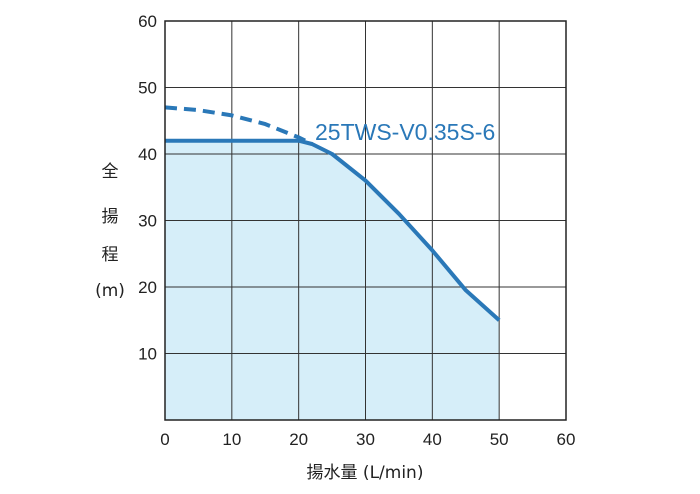 This screenshot has width=700, height=494. Describe the element at coordinates (298, 439) in the screenshot. I see `x-tick-label: 20` at that location.